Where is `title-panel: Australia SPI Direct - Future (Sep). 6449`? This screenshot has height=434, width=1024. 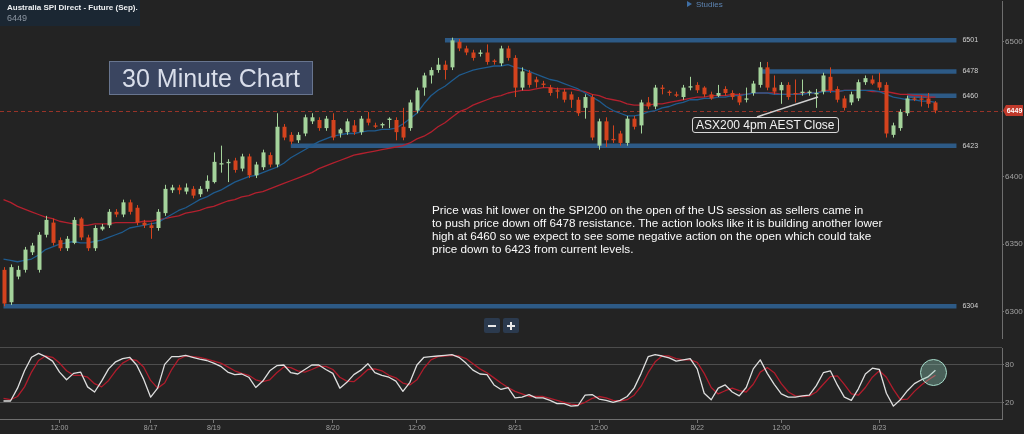 title-panel: Australia SPI Direct - Future (Sep). 6449 is located at coordinates (70, 13).